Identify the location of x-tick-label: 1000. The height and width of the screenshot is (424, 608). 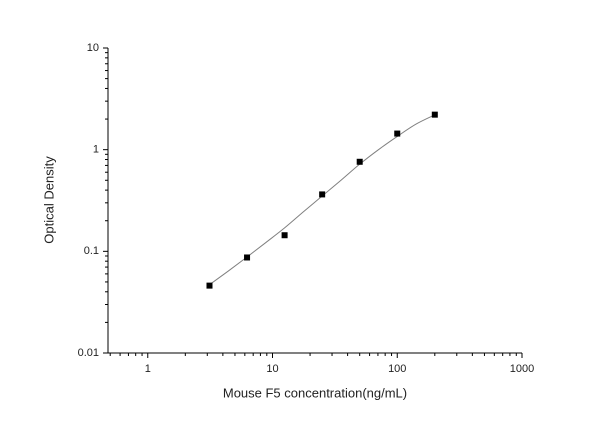
(522, 369).